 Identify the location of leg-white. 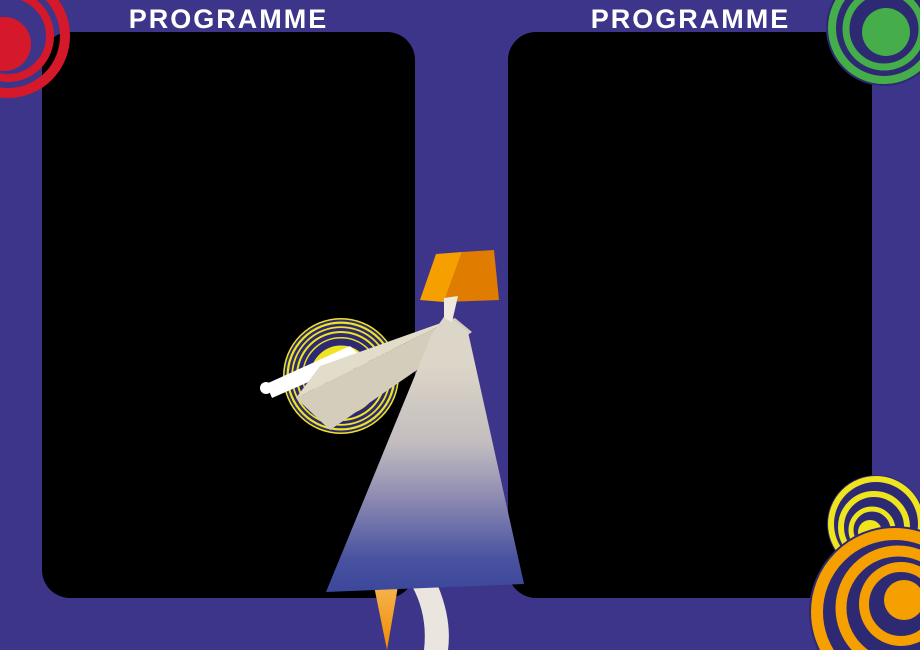
(430, 618).